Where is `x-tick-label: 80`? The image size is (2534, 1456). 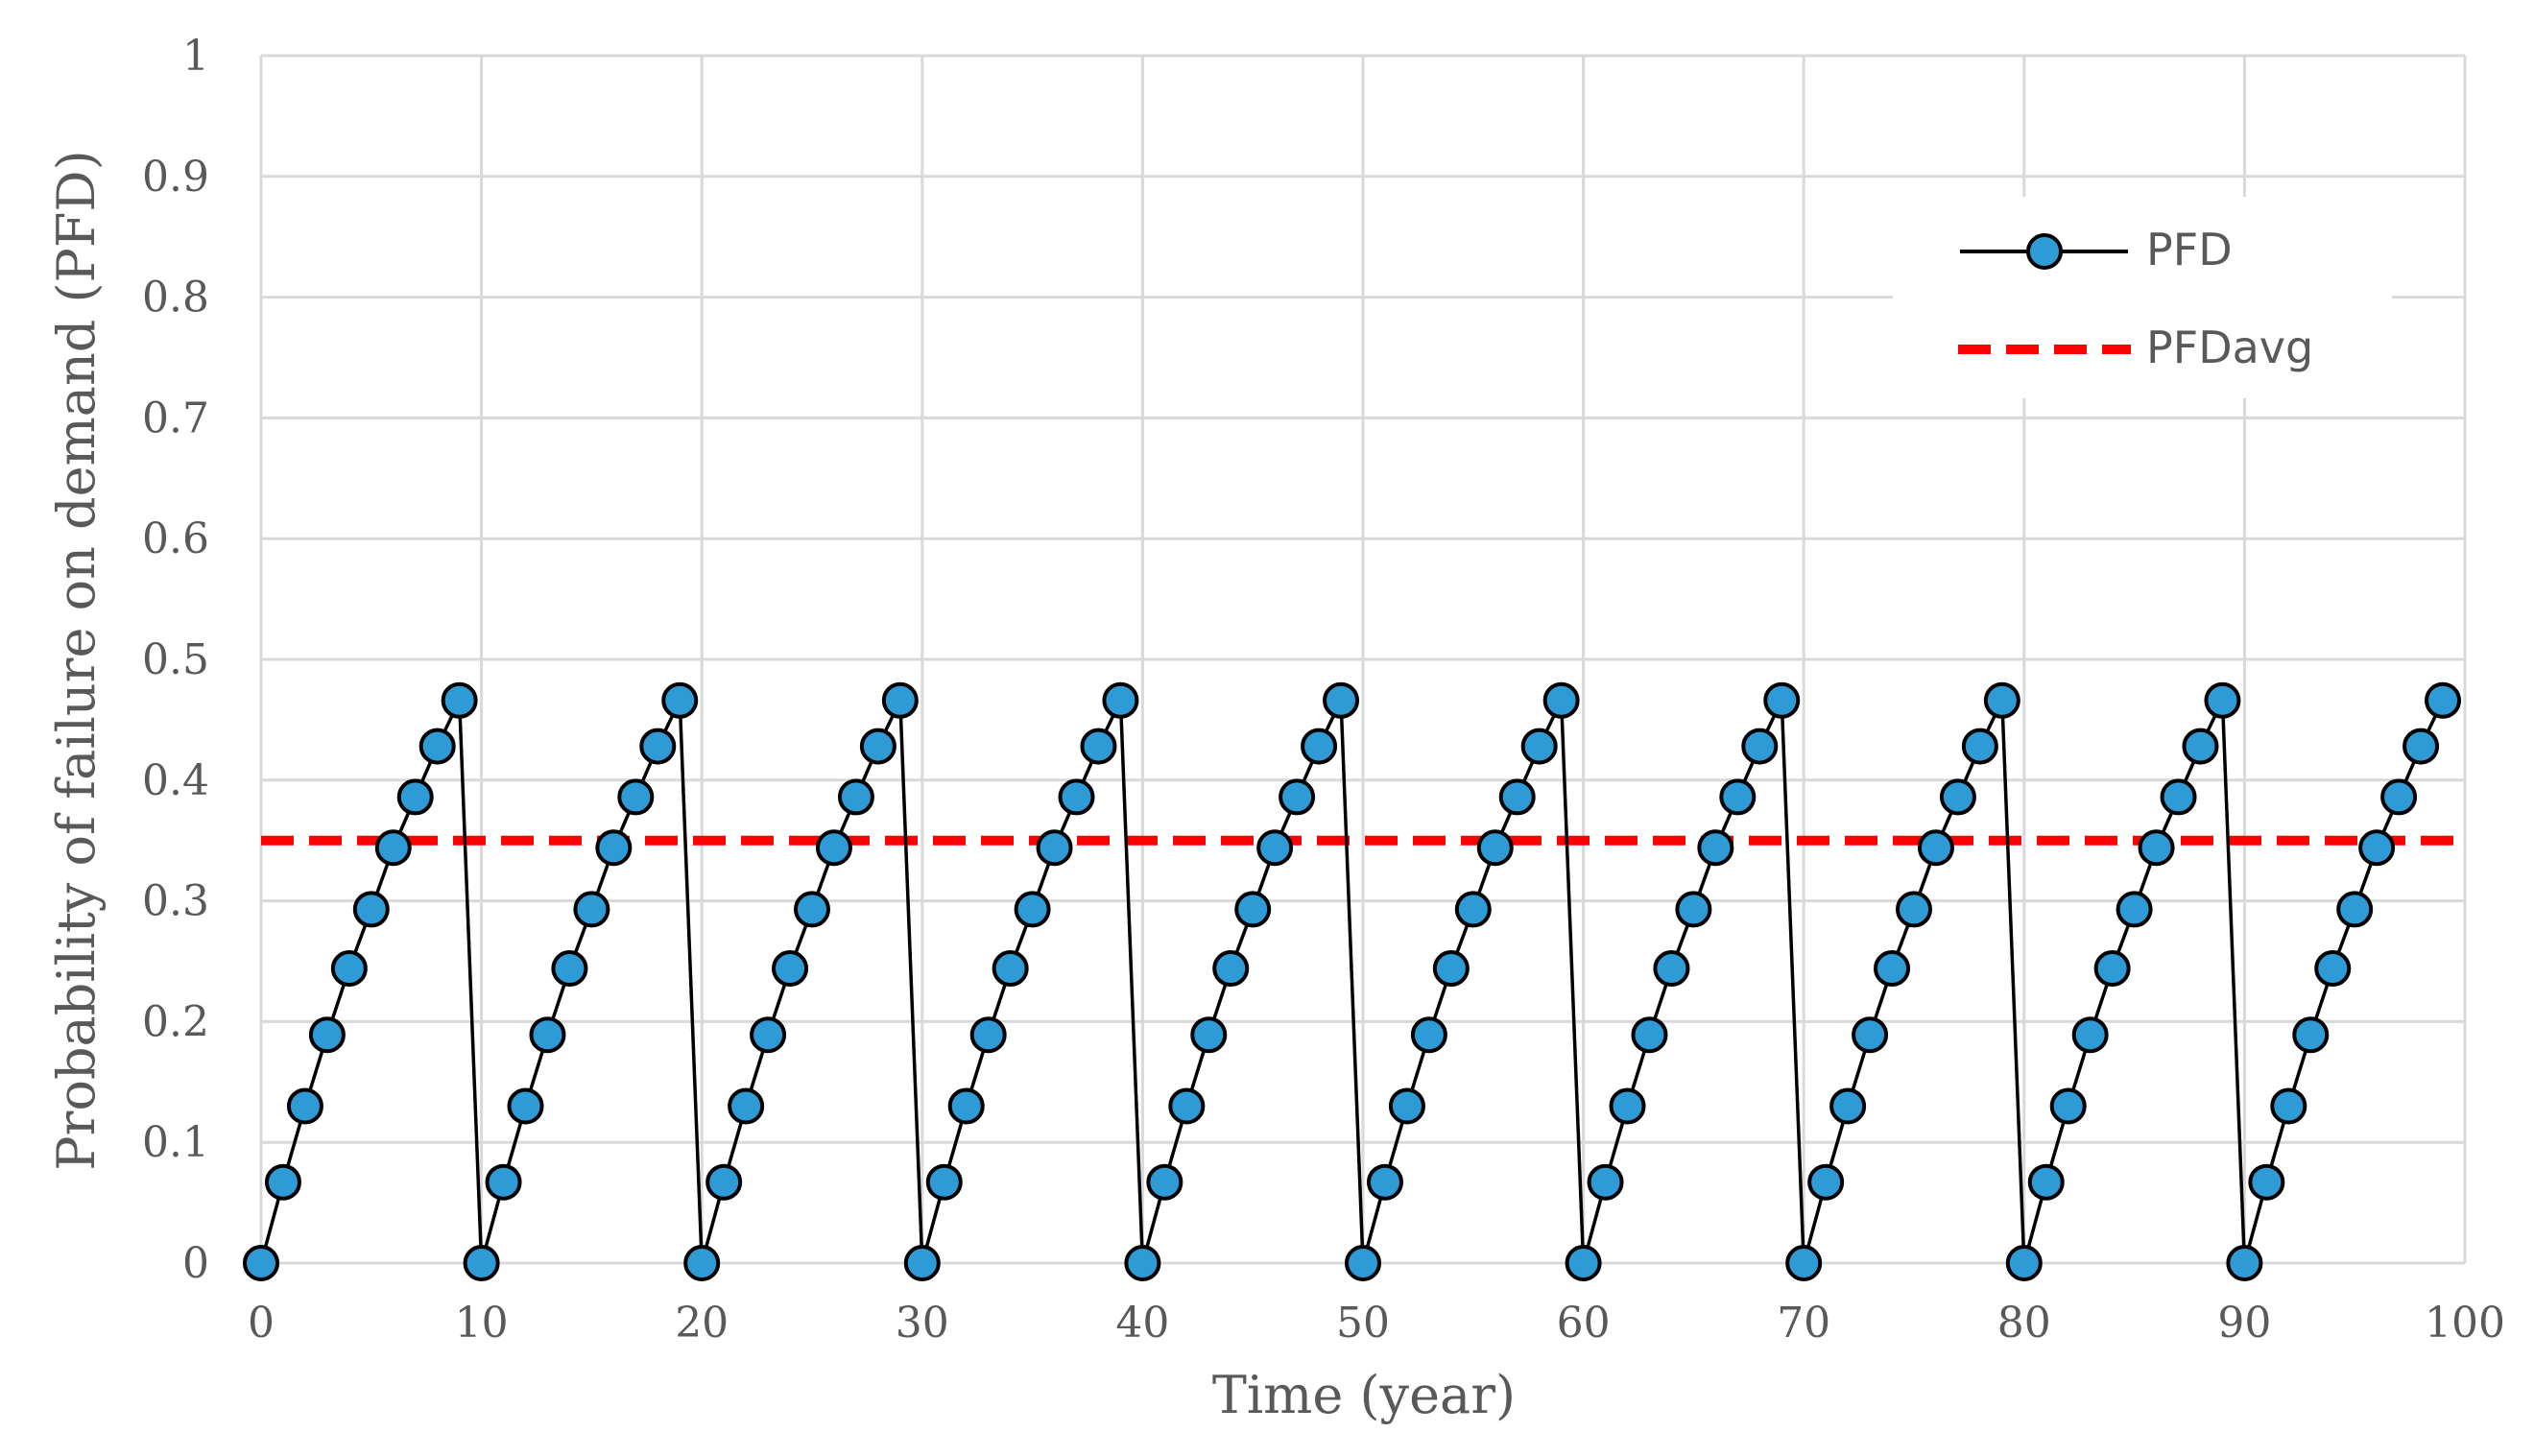 x-tick-label: 80 is located at coordinates (2024, 1323).